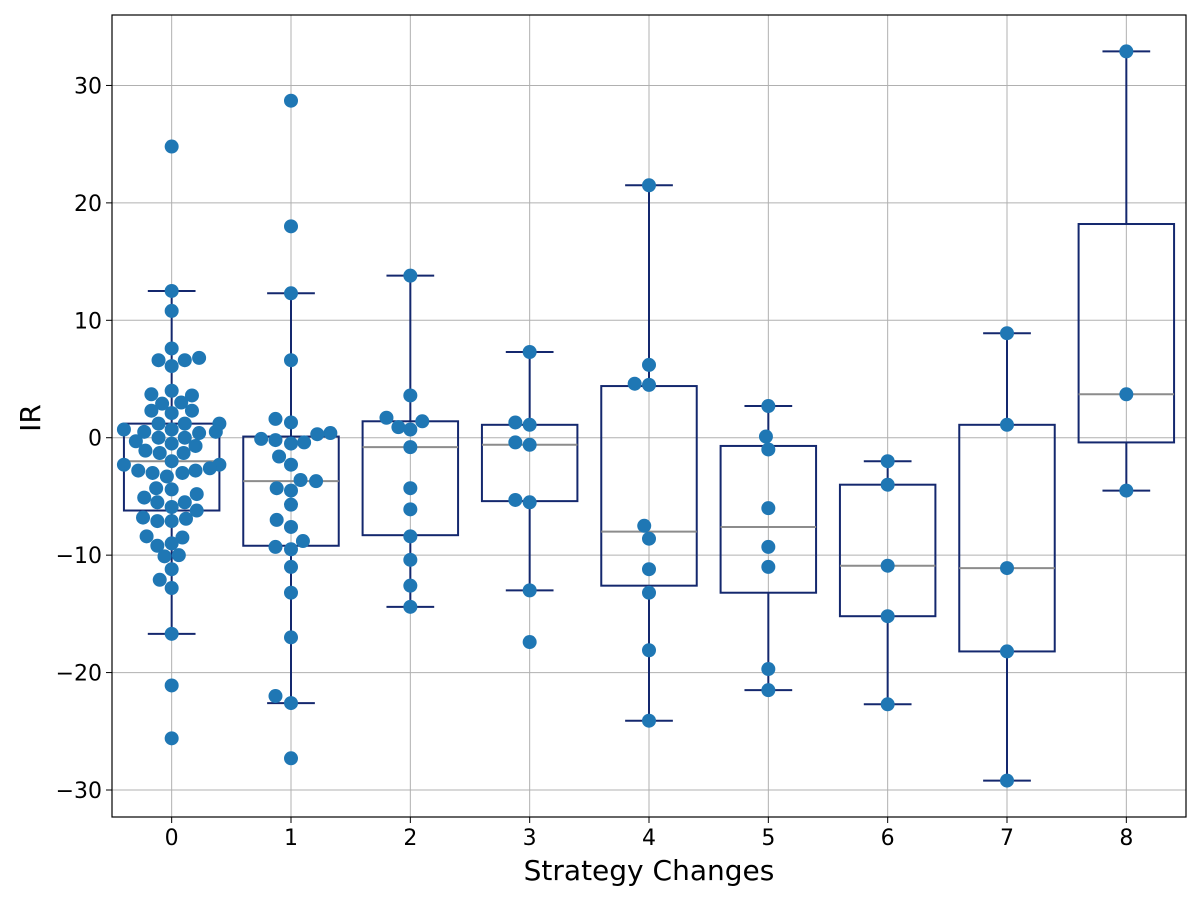  Describe the element at coordinates (649, 838) in the screenshot. I see `x-tick-label: 4` at that location.